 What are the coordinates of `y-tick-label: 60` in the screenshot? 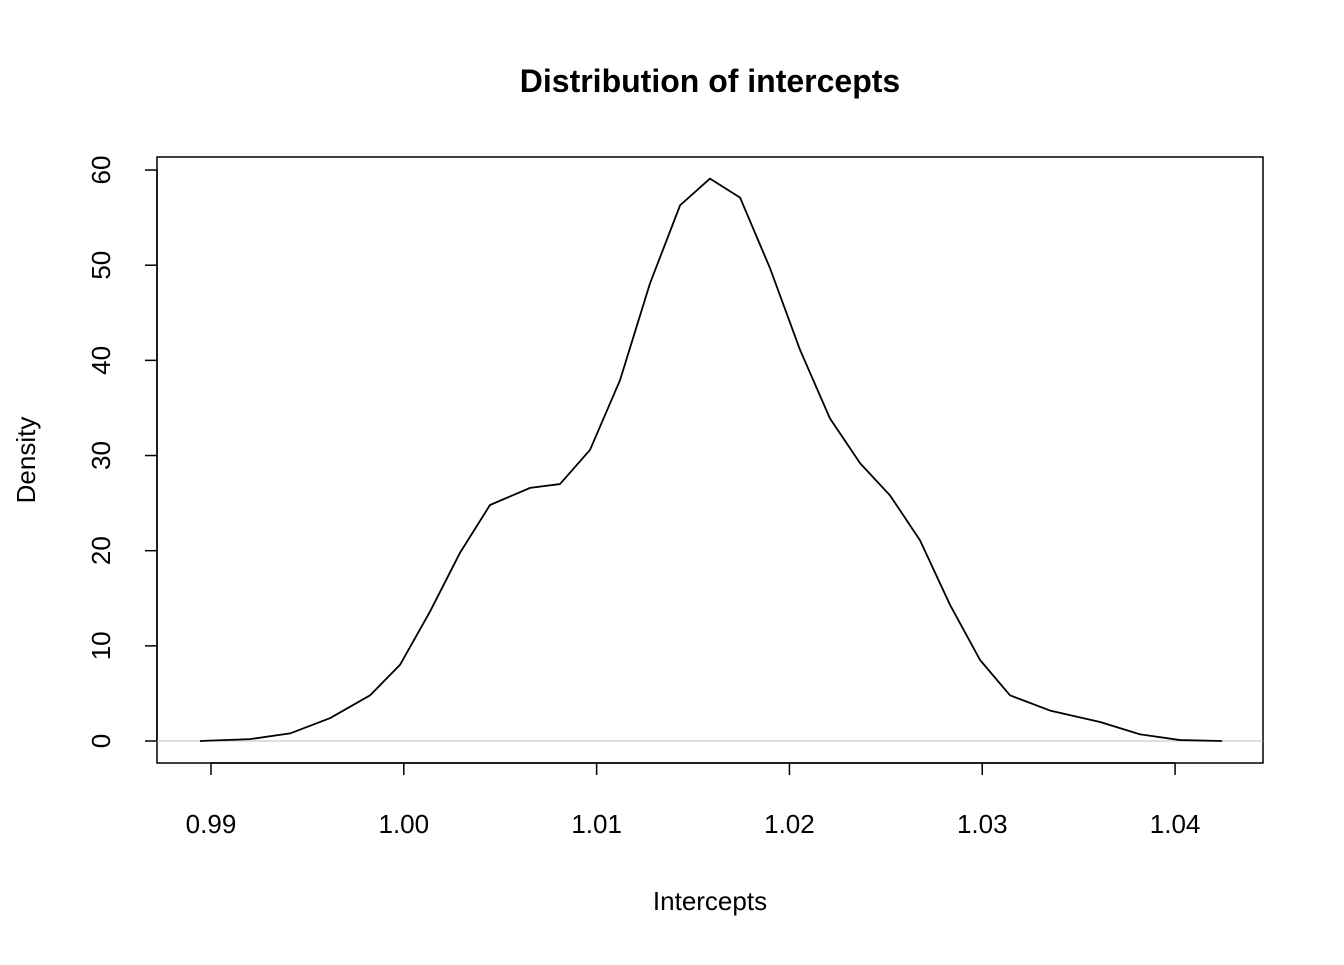 It's located at (101, 170).